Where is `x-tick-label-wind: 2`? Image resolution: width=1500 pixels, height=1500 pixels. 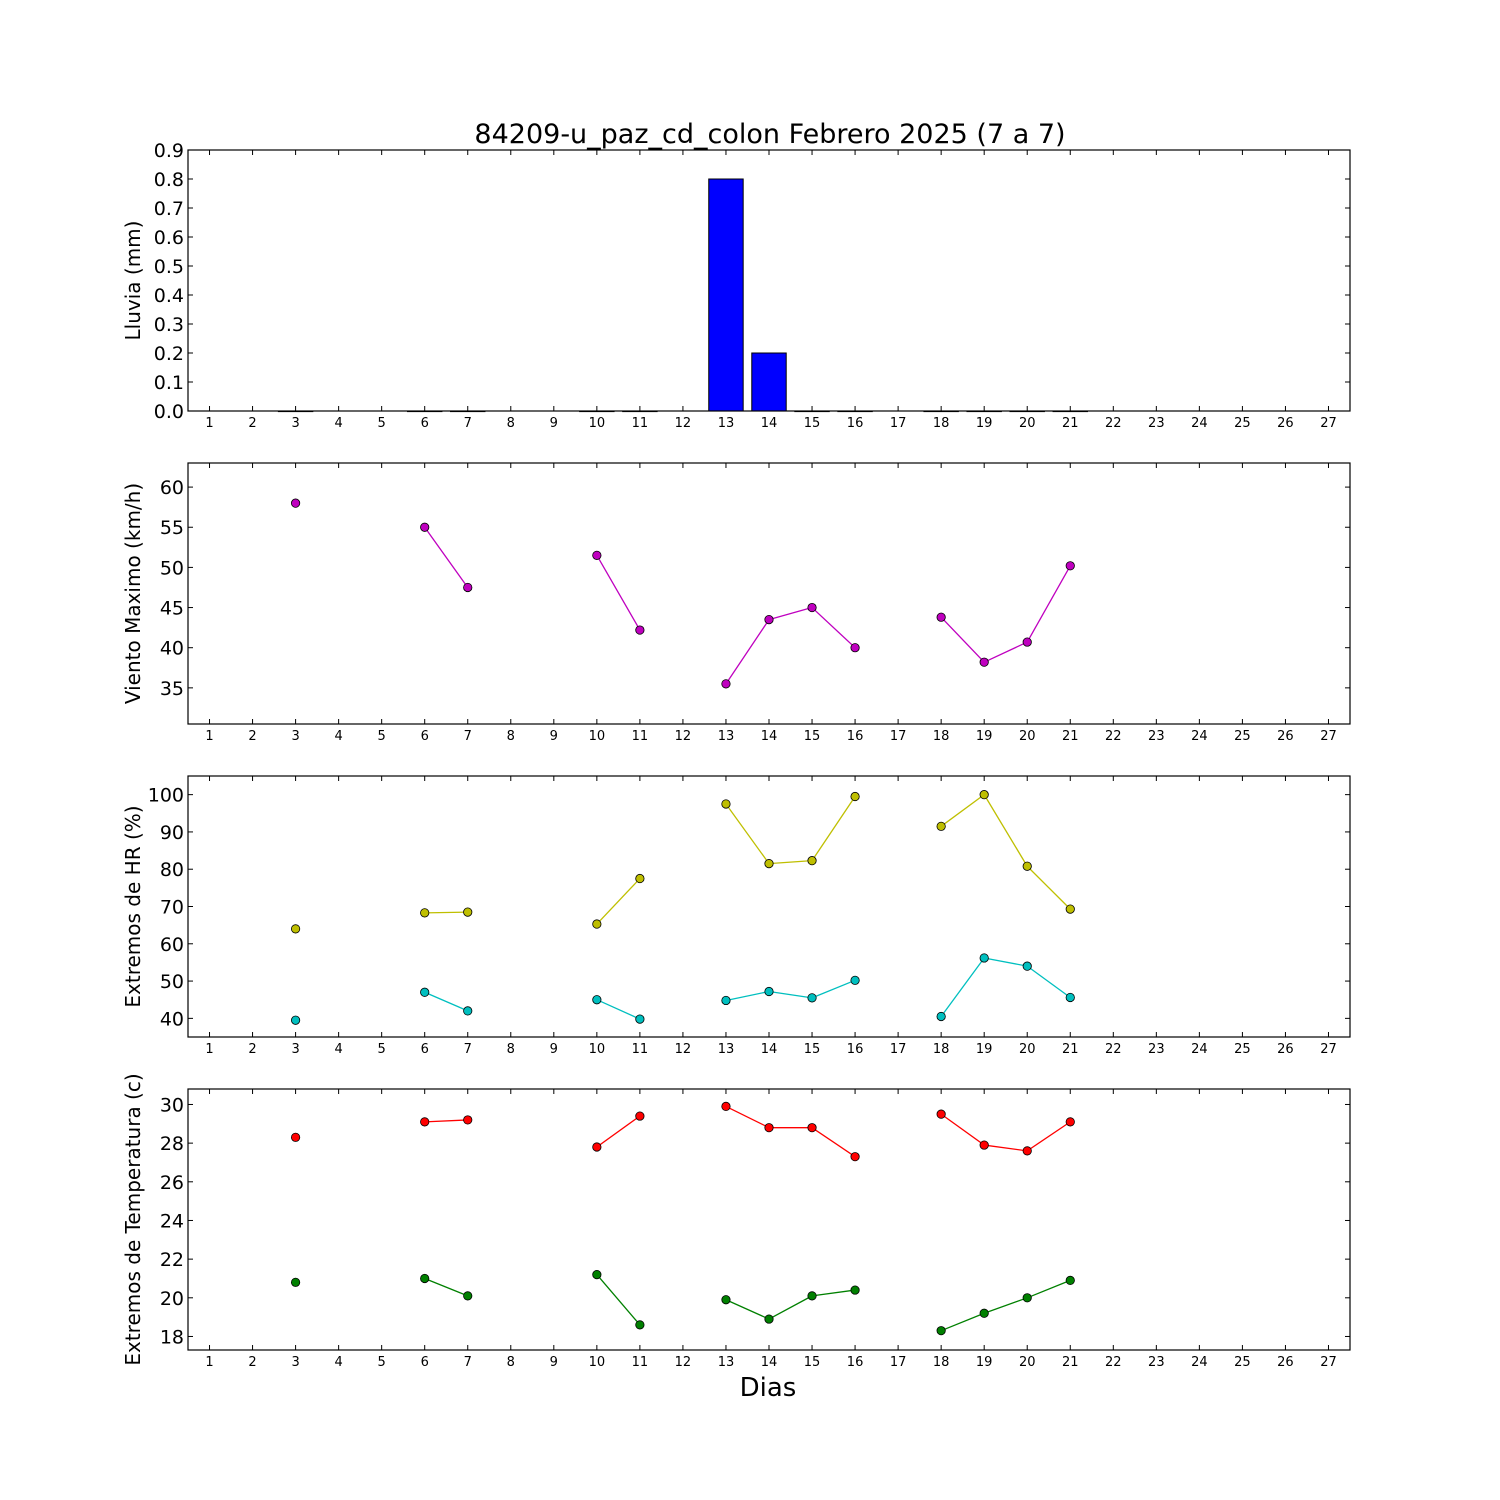
x-tick-label-wind: 2 is located at coordinates (252, 736).